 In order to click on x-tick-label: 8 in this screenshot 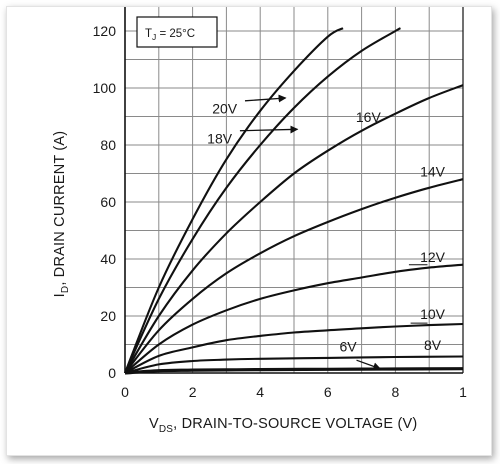, I will do `click(396, 392)`.